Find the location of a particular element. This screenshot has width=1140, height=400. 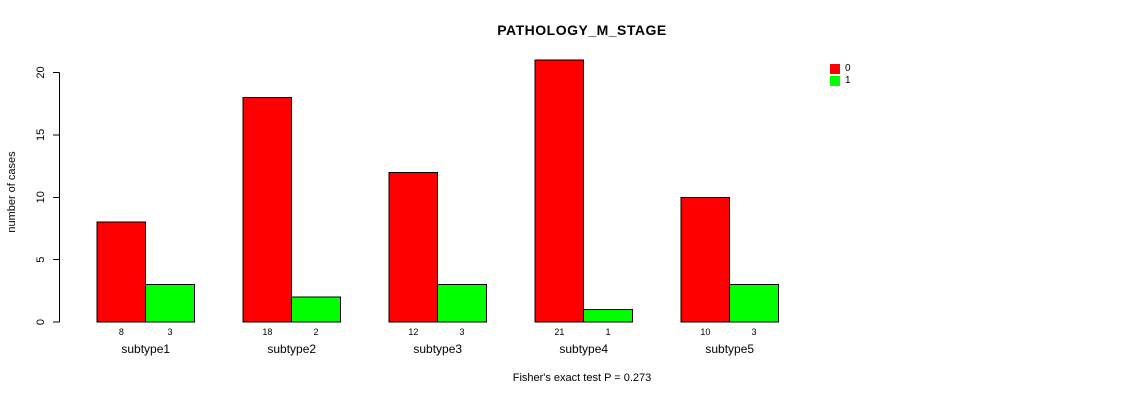

legend-entry: 1 is located at coordinates (840, 80).